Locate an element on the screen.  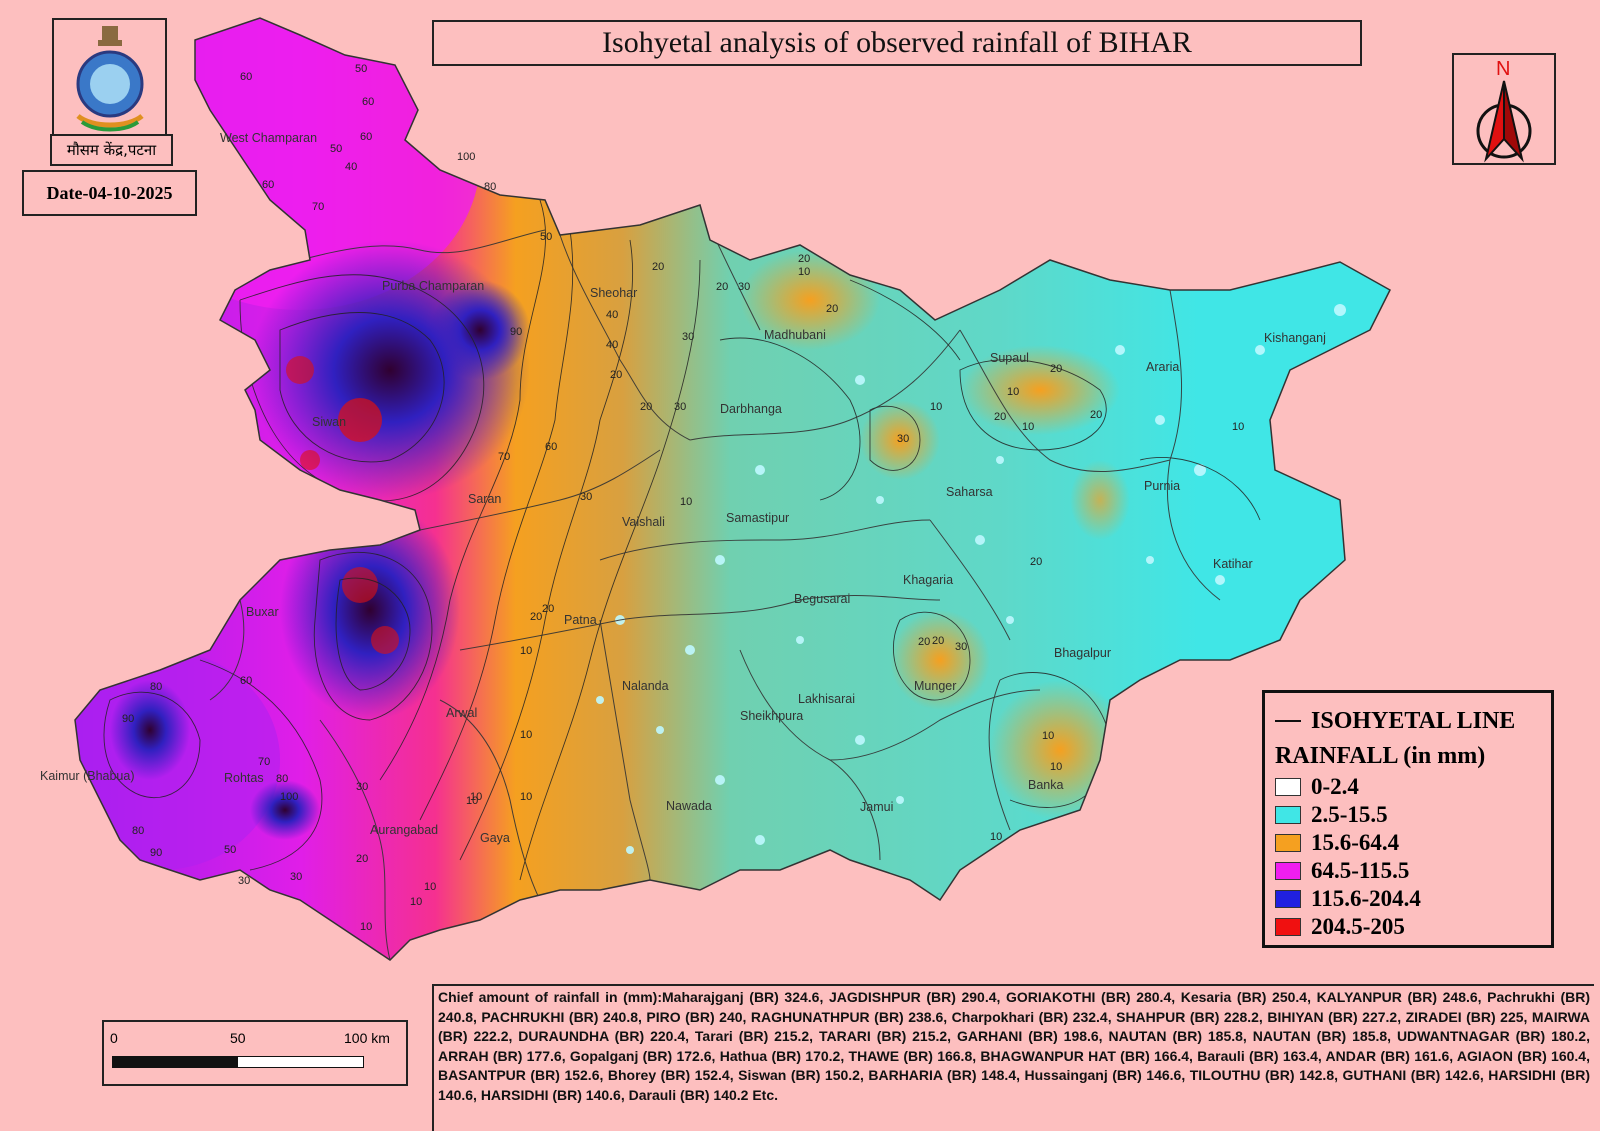
district-label: Arwal is located at coordinates (461, 713).